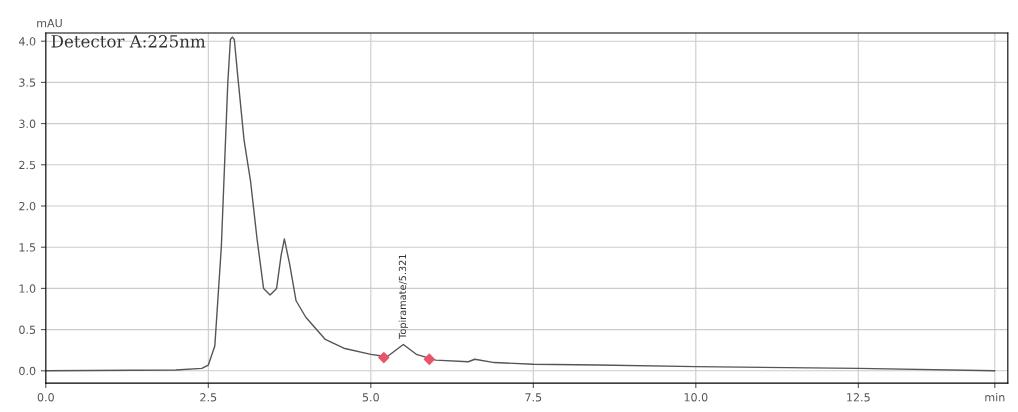 The image size is (1018, 412). I want to click on x-tick-label: 7.5, so click(533, 397).